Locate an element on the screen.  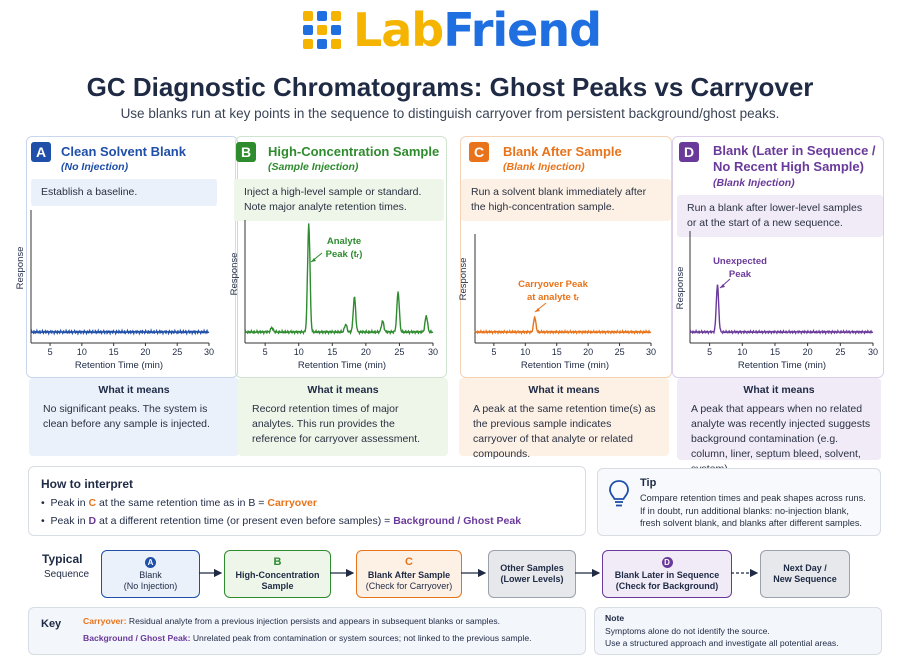
panel-b-tick-label: 30 is located at coordinates (433, 352).